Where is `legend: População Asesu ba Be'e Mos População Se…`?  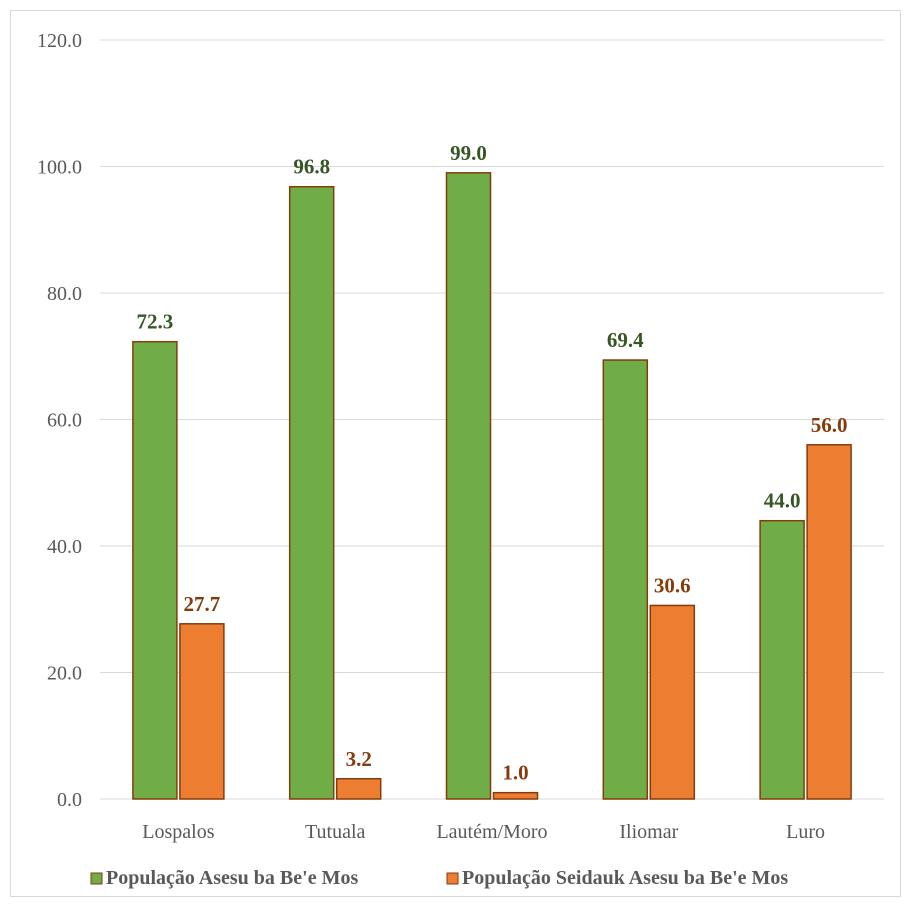
legend: População Asesu ba Be'e Mos População Se… is located at coordinates (439, 878).